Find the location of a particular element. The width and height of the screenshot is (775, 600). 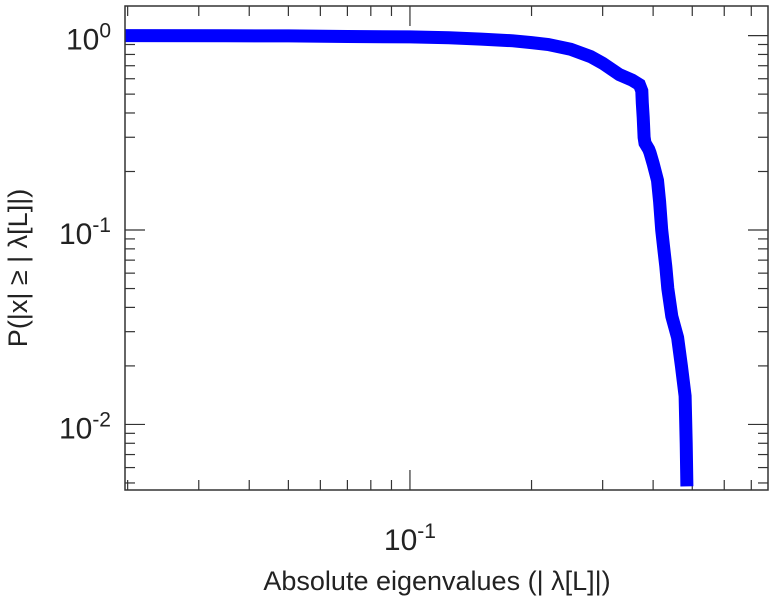

y-axis-title: P(|x| ≥ | λ[L]|) is located at coordinates (18, 268).